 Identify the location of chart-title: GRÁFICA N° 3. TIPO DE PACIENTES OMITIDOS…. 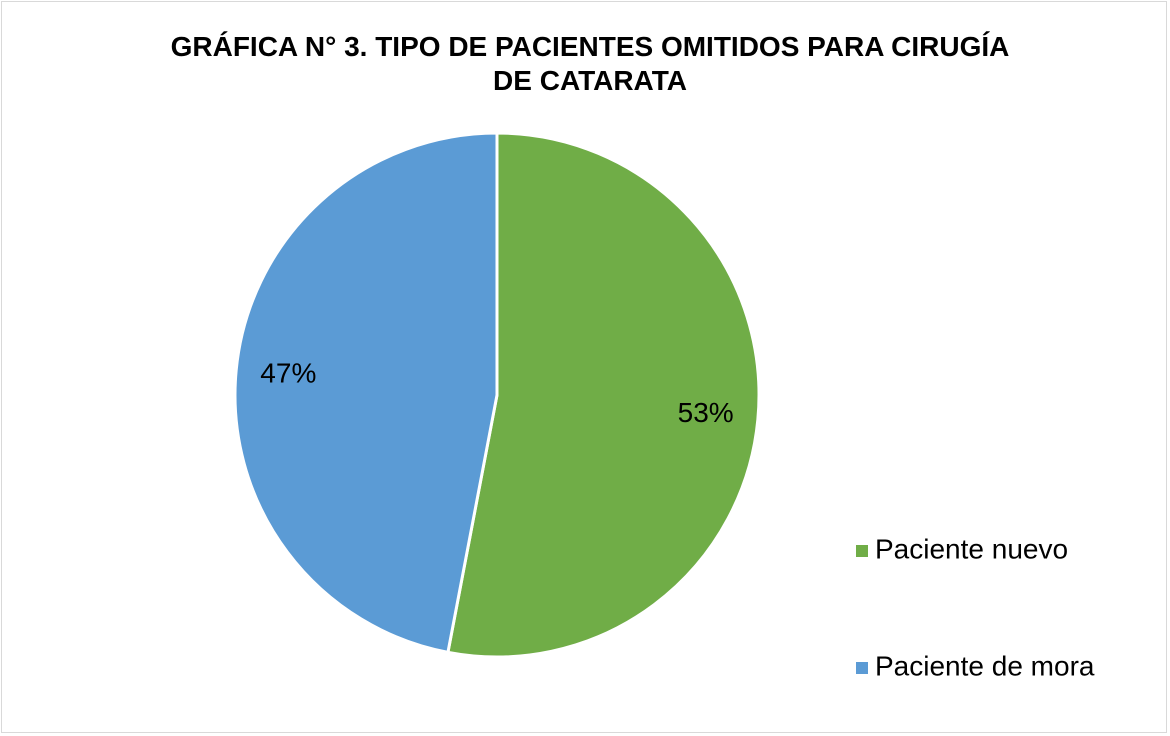
(590, 63).